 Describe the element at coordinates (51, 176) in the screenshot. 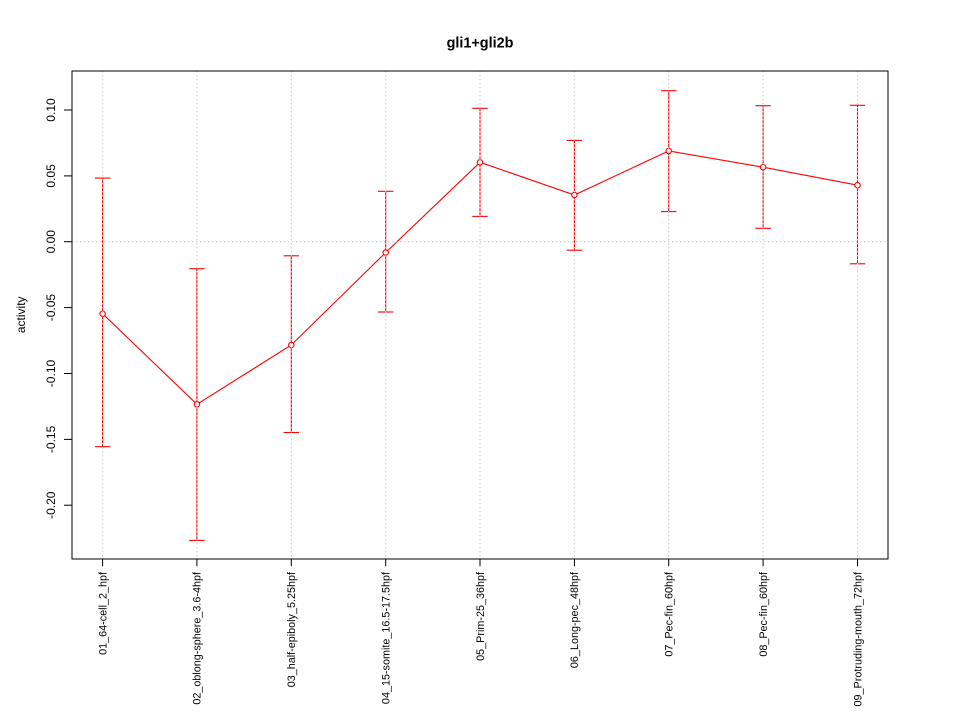

I see `svg-text: 0.05` at that location.